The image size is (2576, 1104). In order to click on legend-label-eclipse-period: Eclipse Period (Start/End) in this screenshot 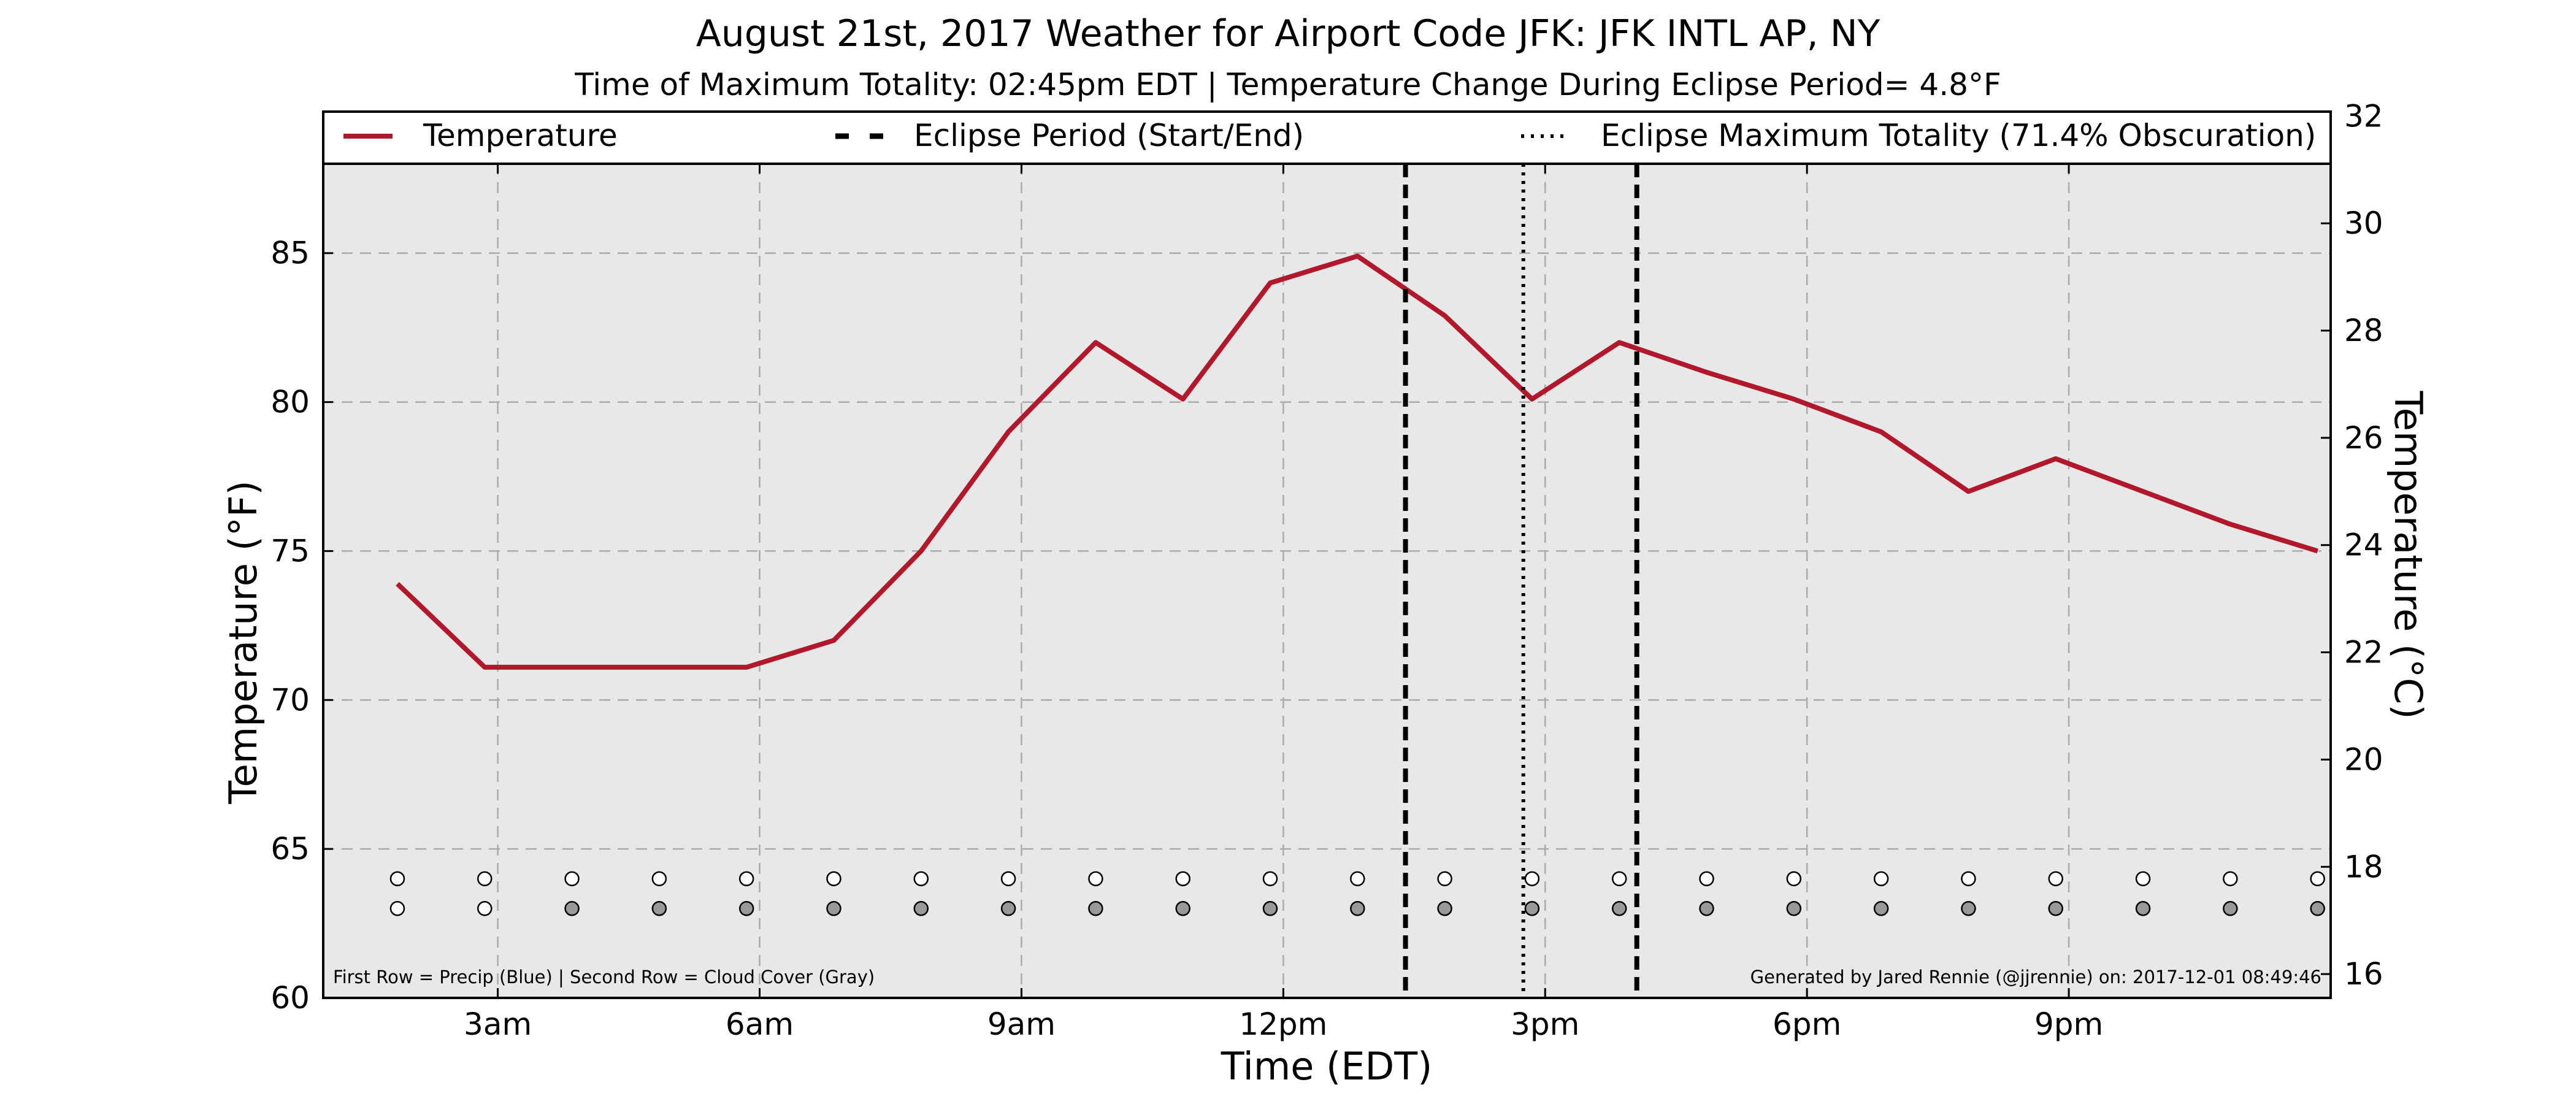, I will do `click(1109, 135)`.